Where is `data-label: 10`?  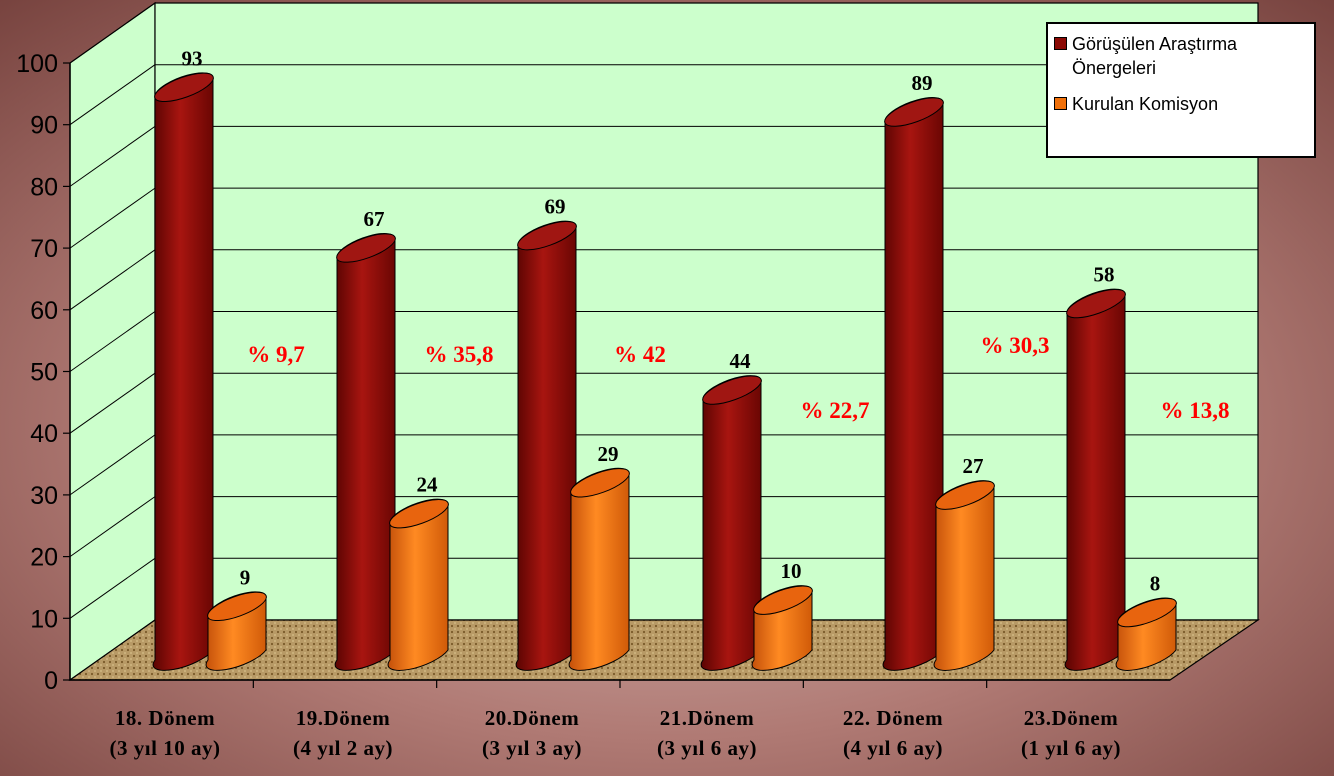
data-label: 10 is located at coordinates (791, 571).